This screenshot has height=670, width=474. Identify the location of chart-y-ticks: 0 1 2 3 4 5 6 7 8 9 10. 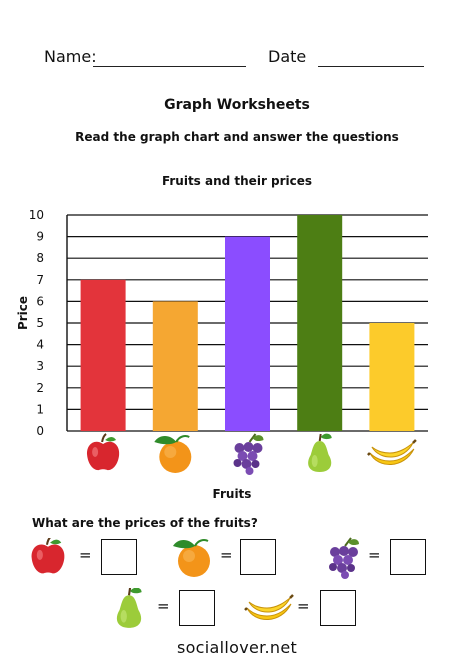
(36, 323).